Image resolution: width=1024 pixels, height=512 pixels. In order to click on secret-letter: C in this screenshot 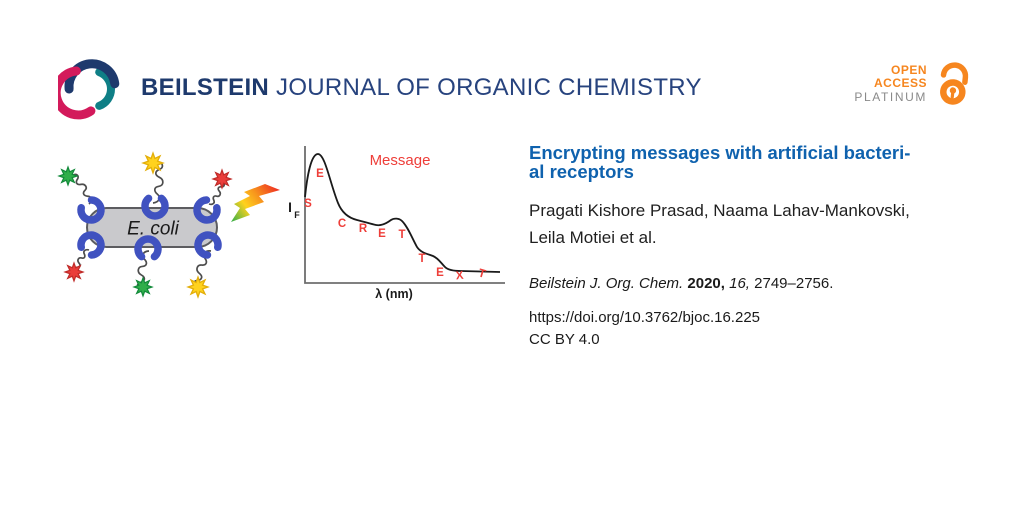, I will do `click(342, 224)`.